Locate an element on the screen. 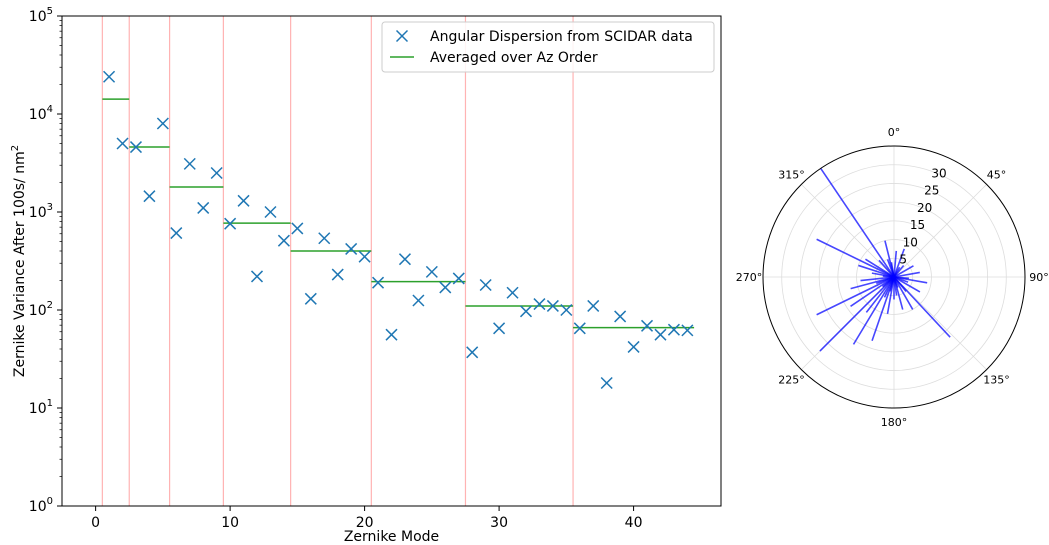 The height and width of the screenshot is (545, 1049). polar-theta-label: 0° is located at coordinates (894, 132).